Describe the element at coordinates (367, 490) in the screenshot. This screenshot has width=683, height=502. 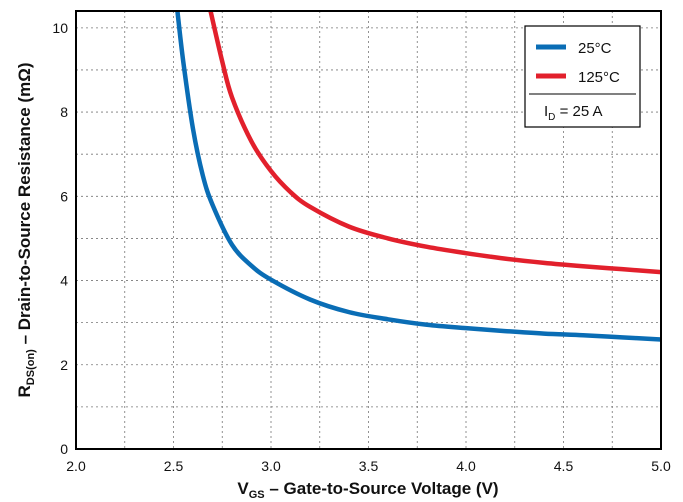
I see `x-axis-title: VGS – Gate-to-Source Voltage (V)` at that location.